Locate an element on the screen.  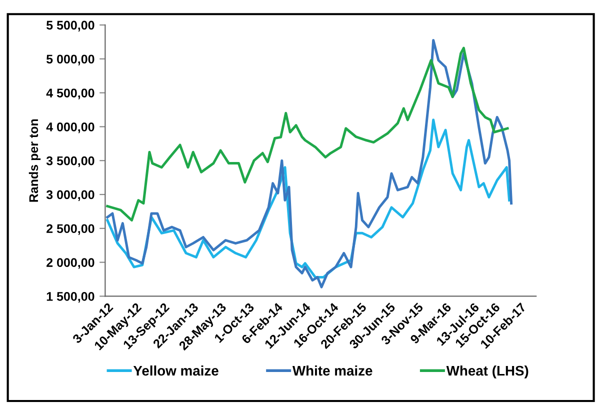
y-tick-label: 3 500,00 is located at coordinates (70, 162).